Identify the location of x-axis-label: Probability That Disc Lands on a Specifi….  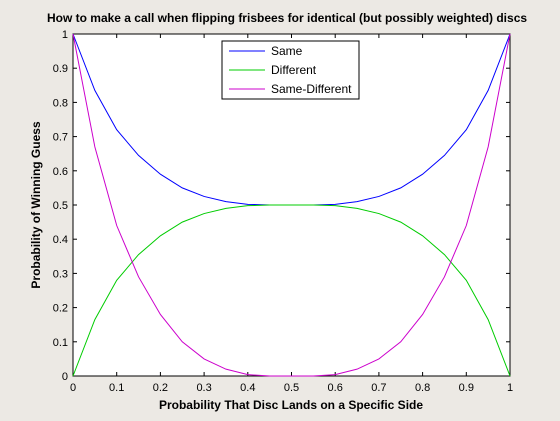
(291, 405).